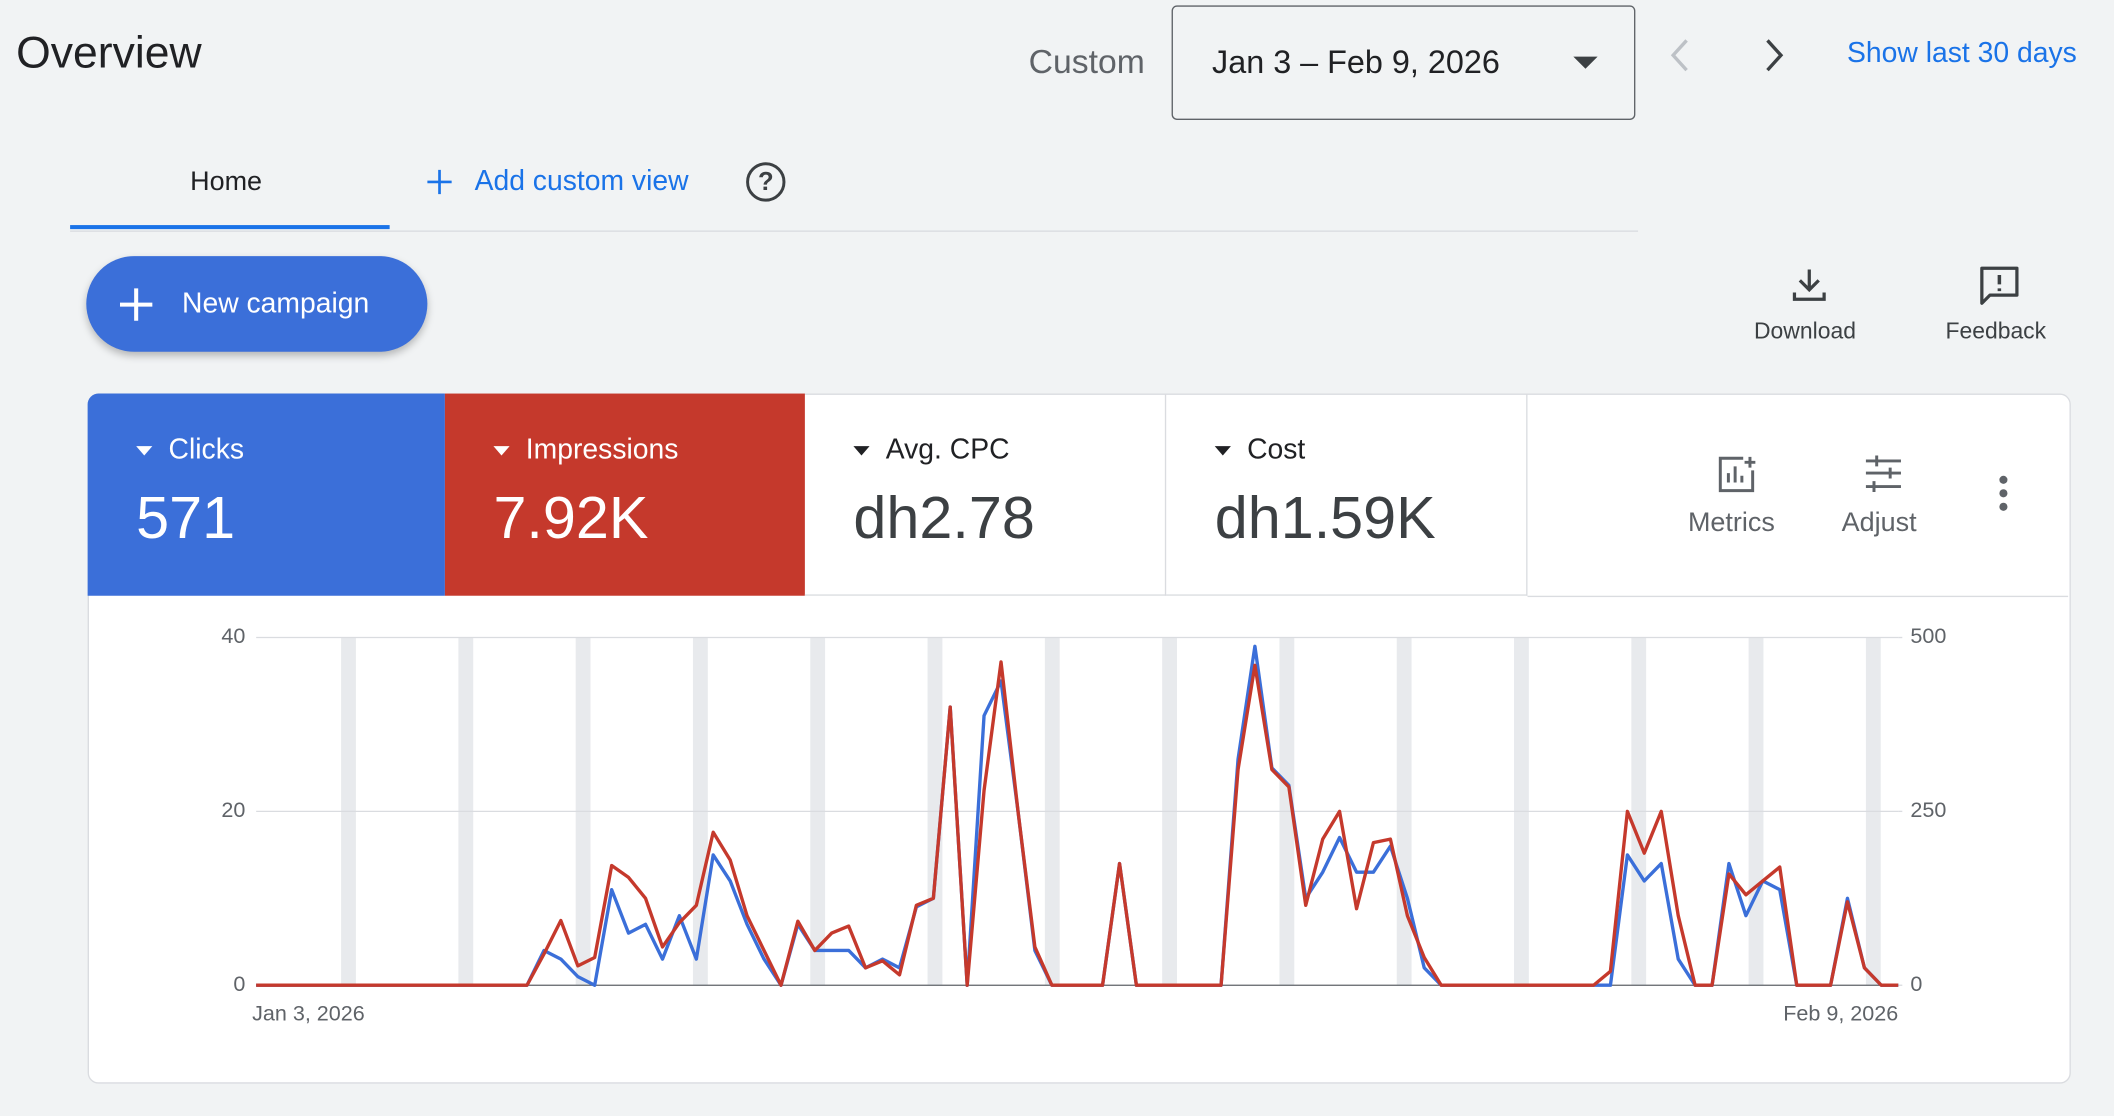 The height and width of the screenshot is (1116, 2114). Describe the element at coordinates (854, 231) in the screenshot. I see `tab-divider` at that location.